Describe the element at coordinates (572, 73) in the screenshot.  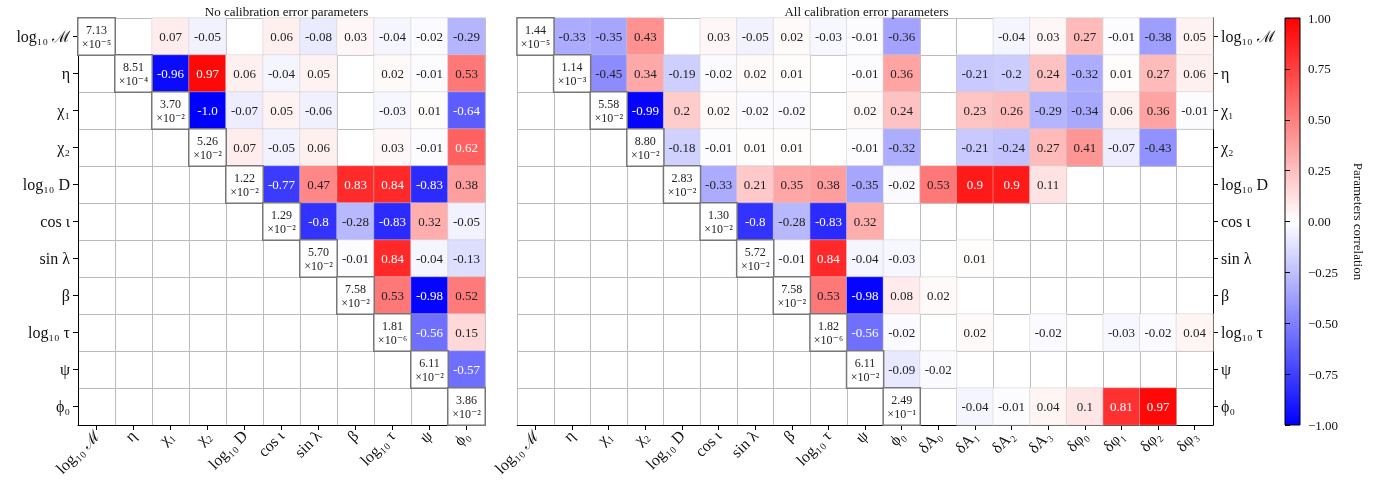
I see `text: 1.14 ×10⁻³` at that location.